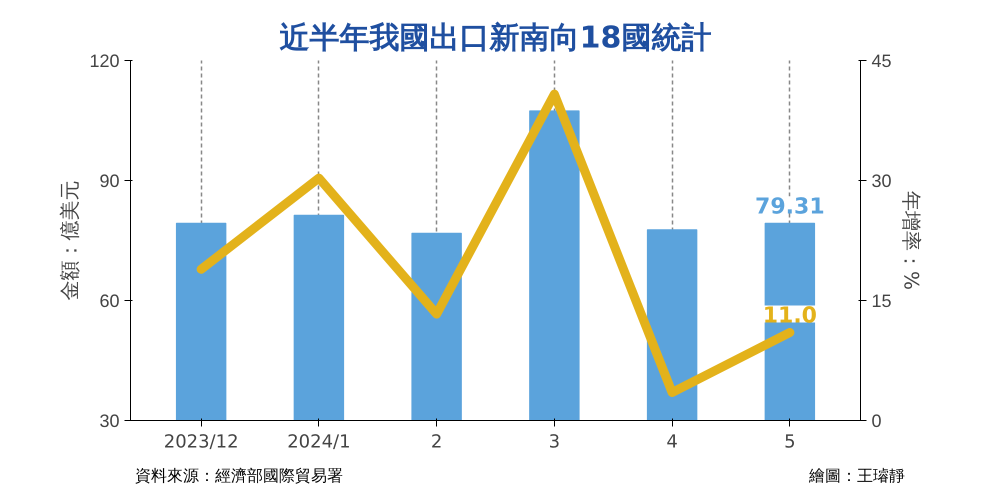  What do you see at coordinates (789, 316) in the screenshot?
I see `data-label: 11.0` at bounding box center [789, 316].